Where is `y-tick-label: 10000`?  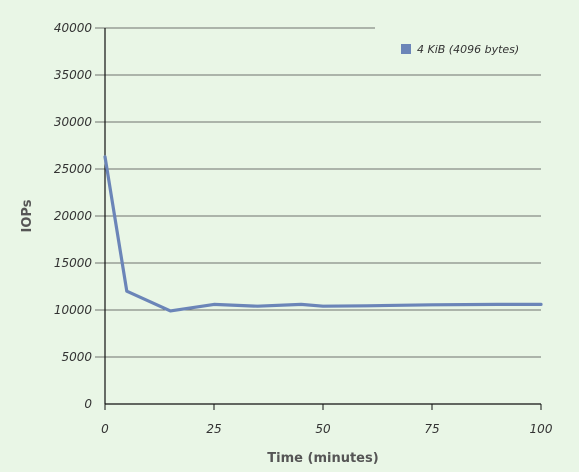 y-tick-label: 10000 is located at coordinates (73, 310).